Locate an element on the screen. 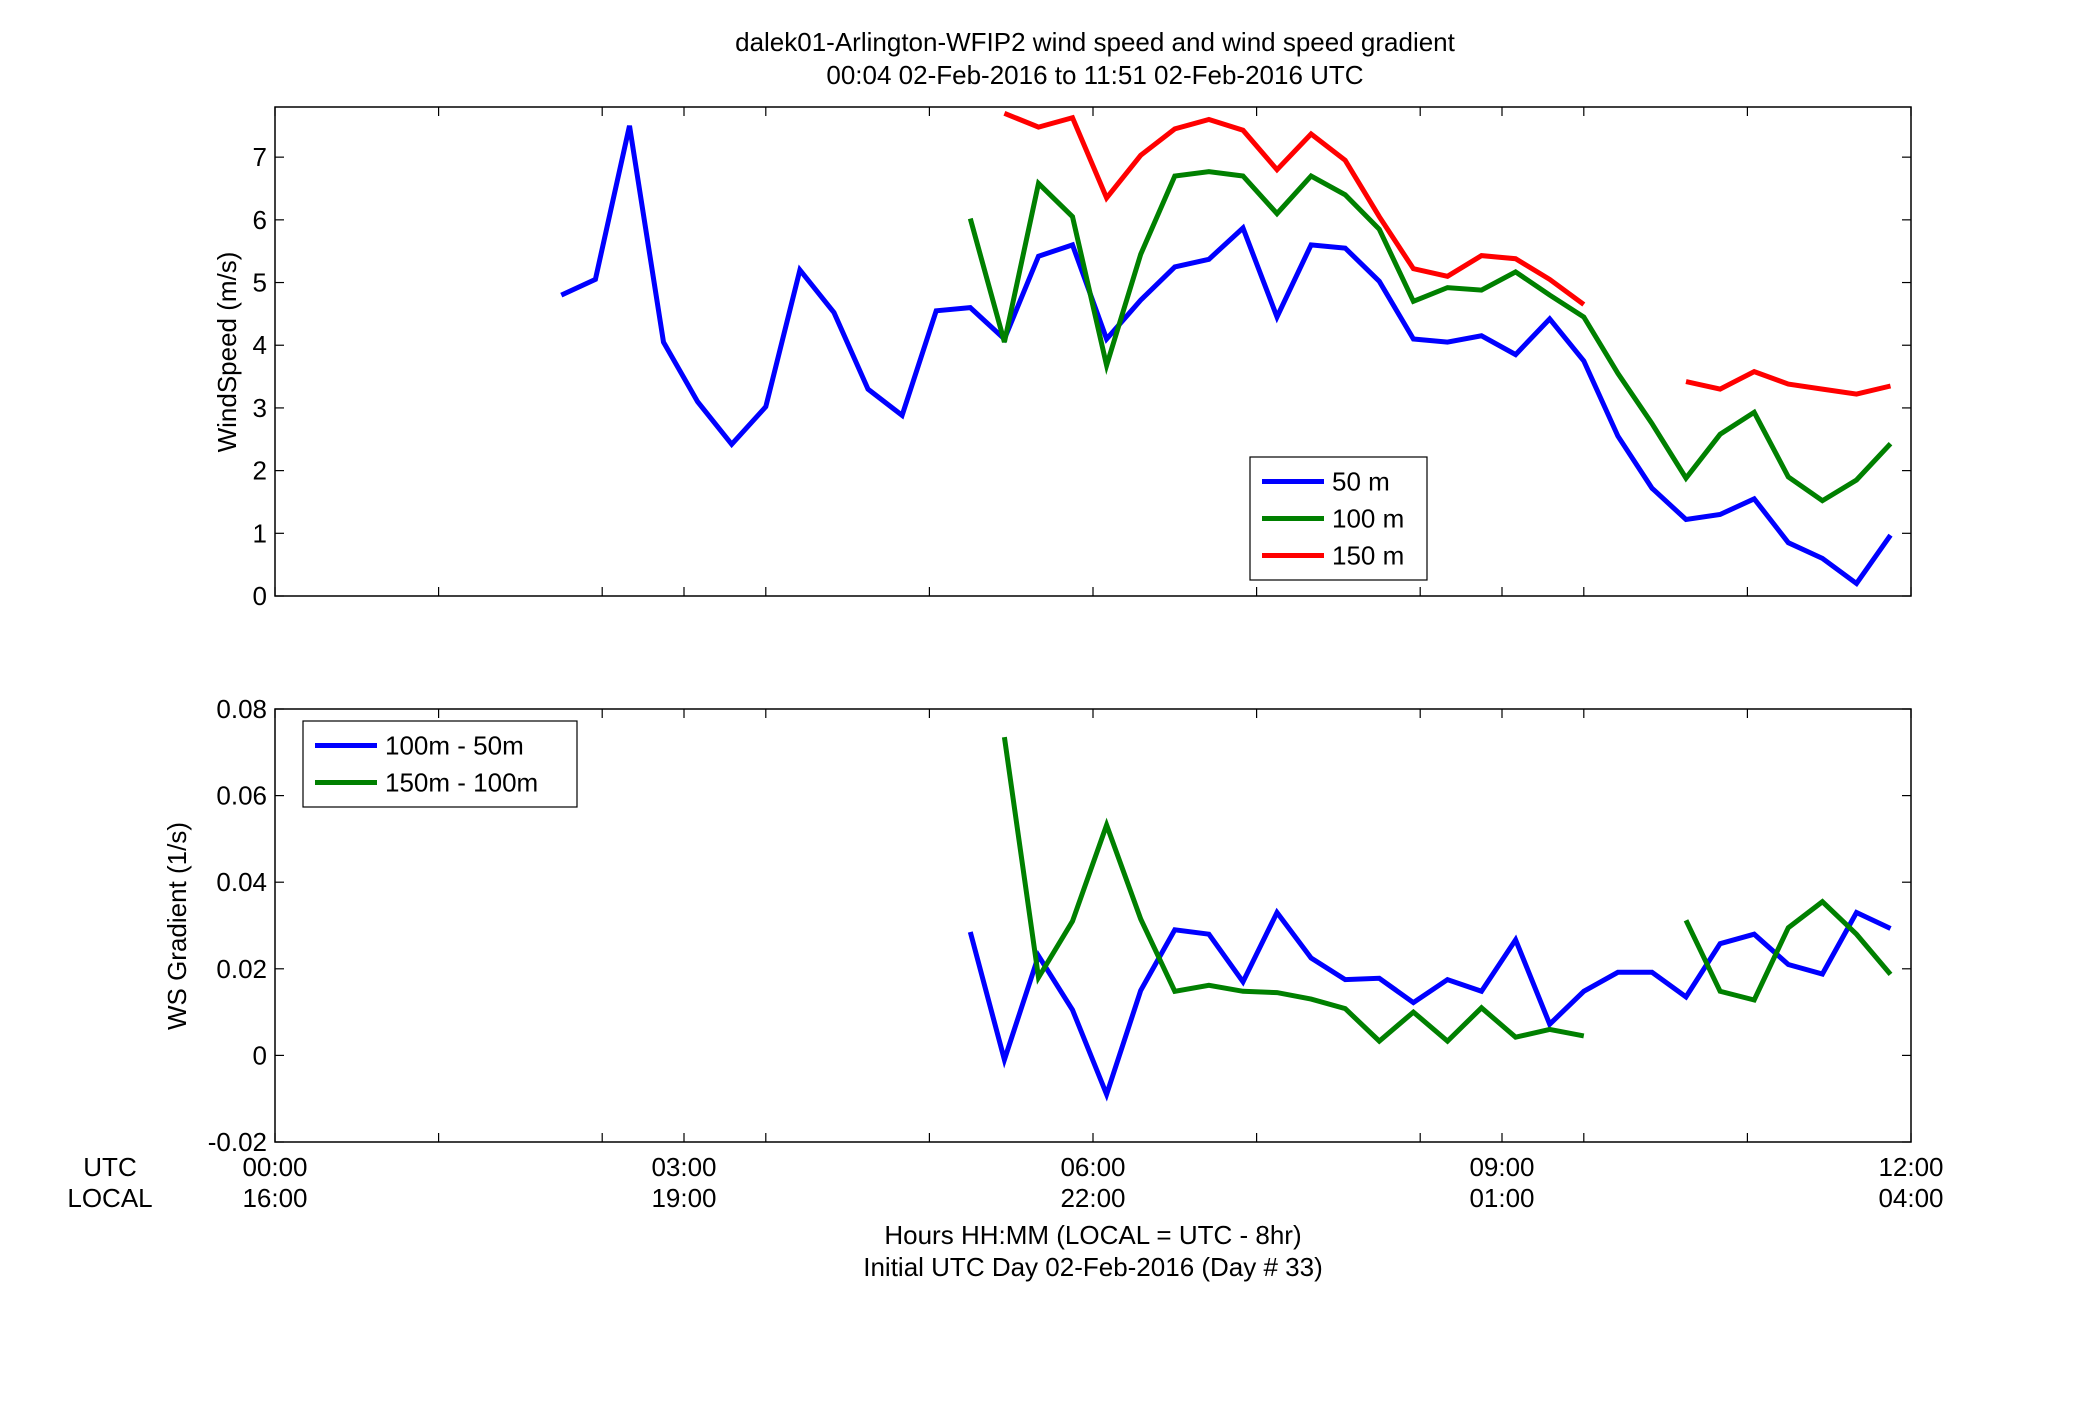 This screenshot has height=1425, width=2098. windspeed-ytick-label: 3 is located at coordinates (260, 408).